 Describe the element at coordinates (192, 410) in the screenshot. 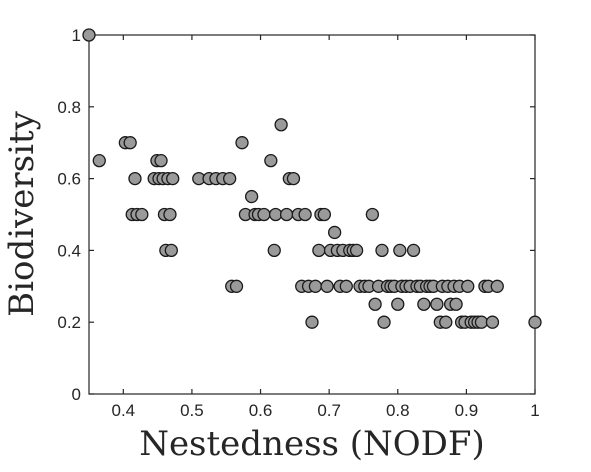

I see `x-tick-label: 0.5` at that location.